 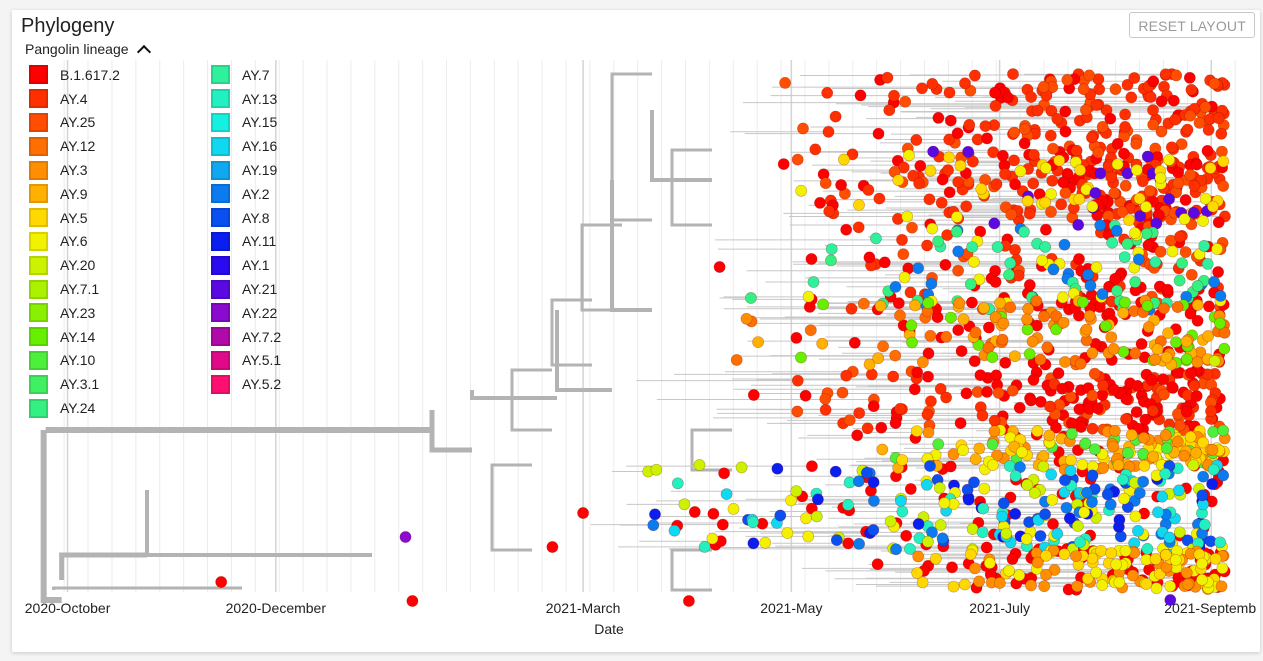 I want to click on legend-item: AY.9, so click(x=74, y=194).